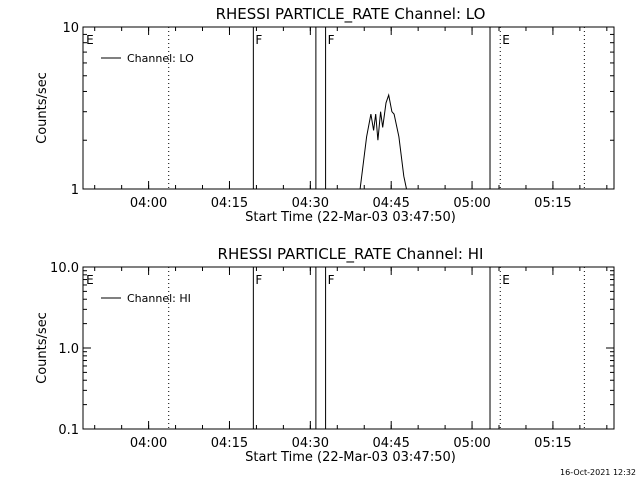  I want to click on y-tick-label: 0.1, so click(68, 430).